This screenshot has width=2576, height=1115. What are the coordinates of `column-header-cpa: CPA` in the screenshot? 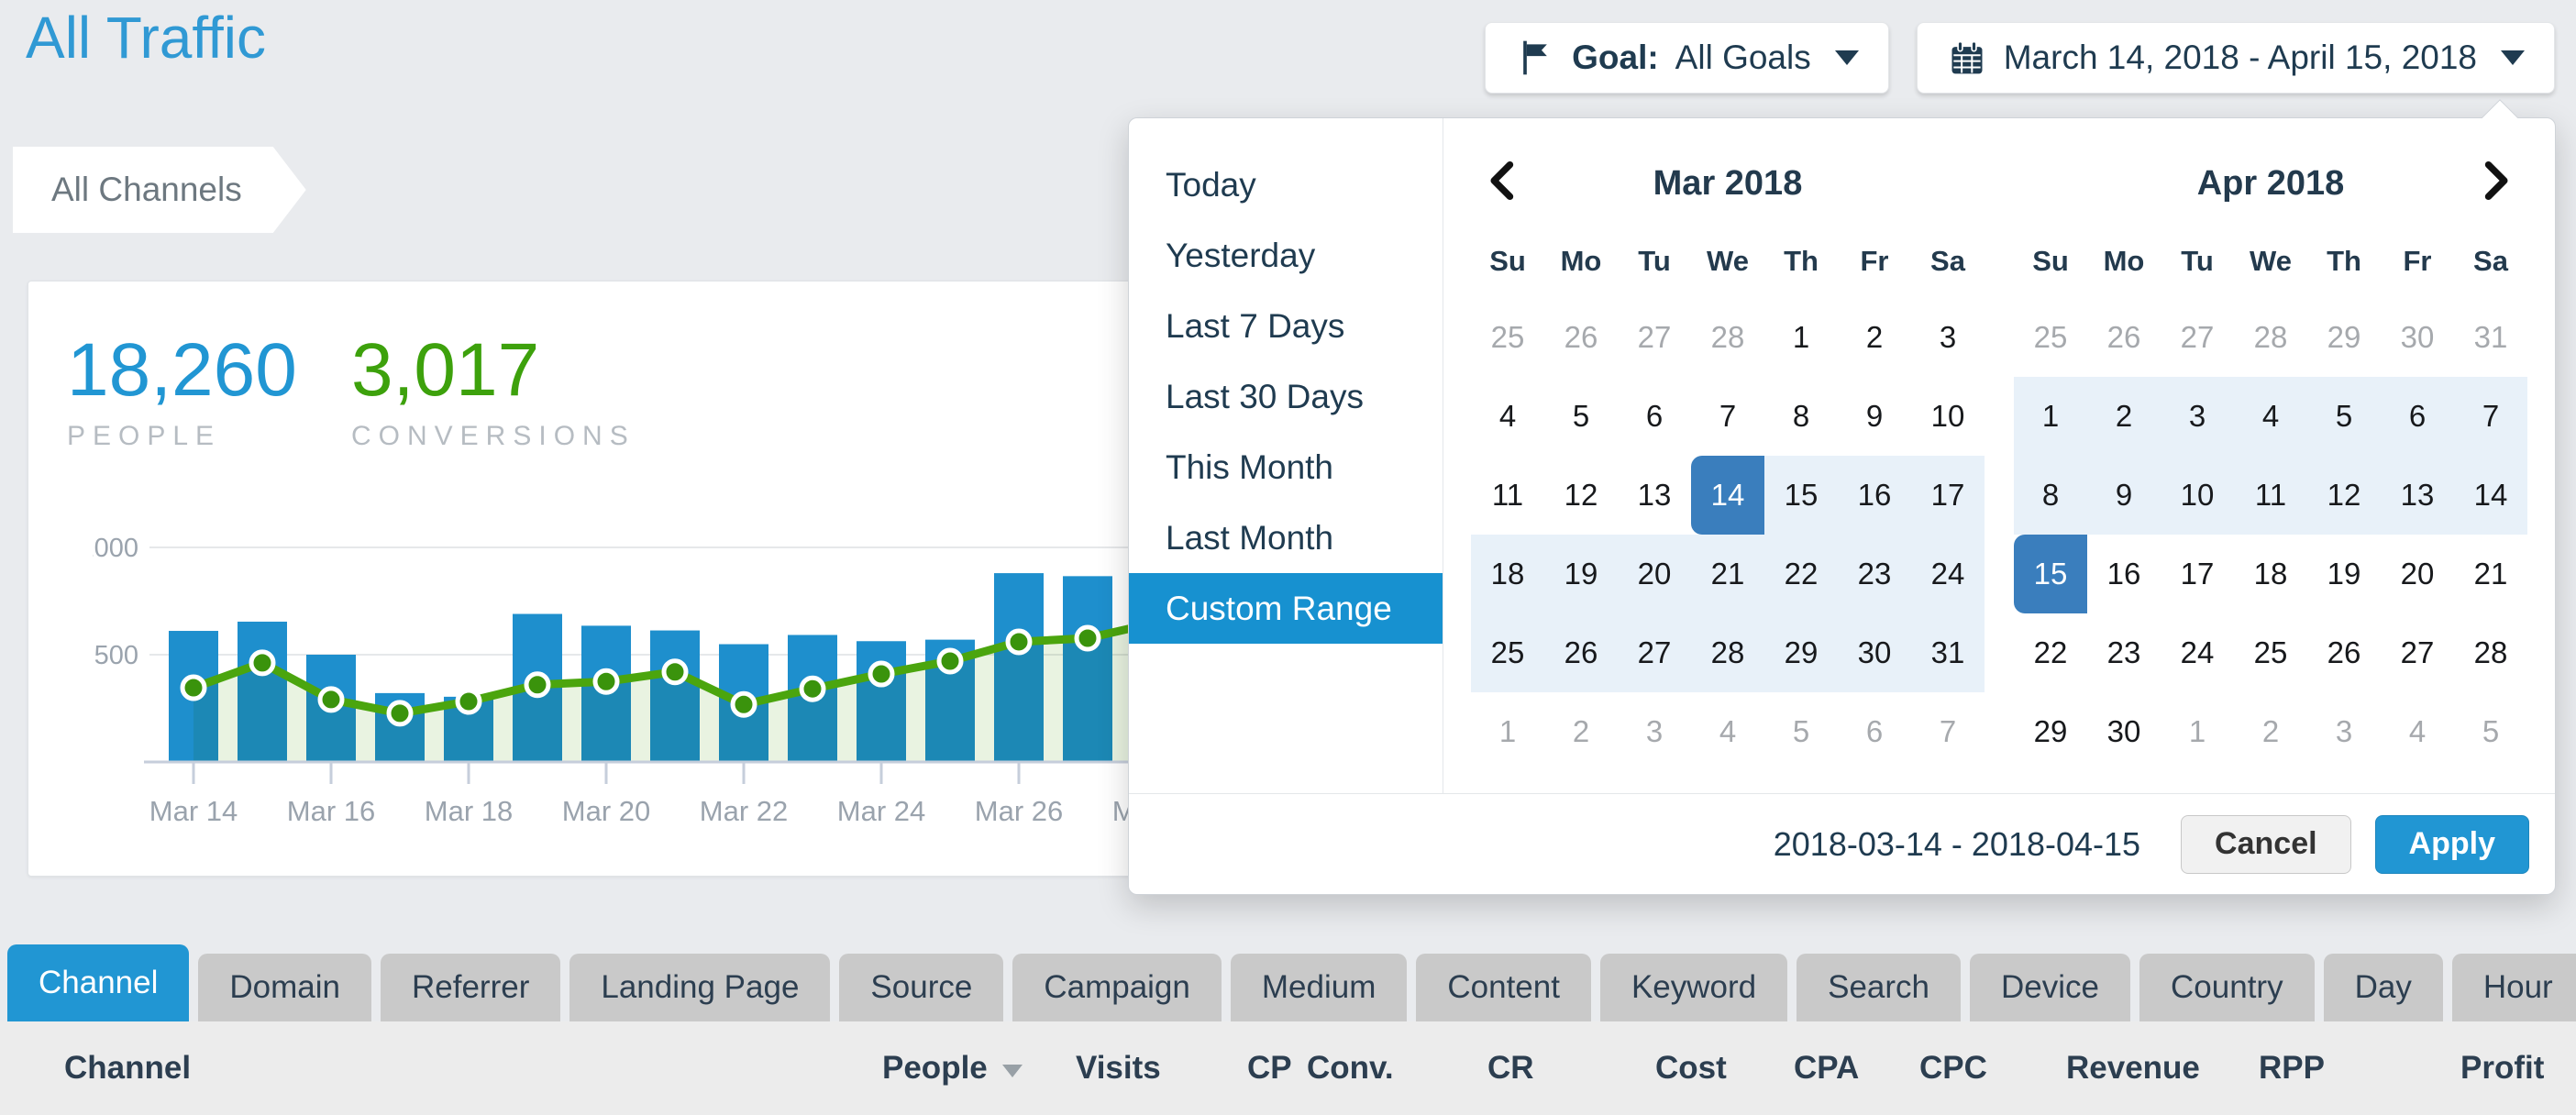 It's located at (1827, 1068).